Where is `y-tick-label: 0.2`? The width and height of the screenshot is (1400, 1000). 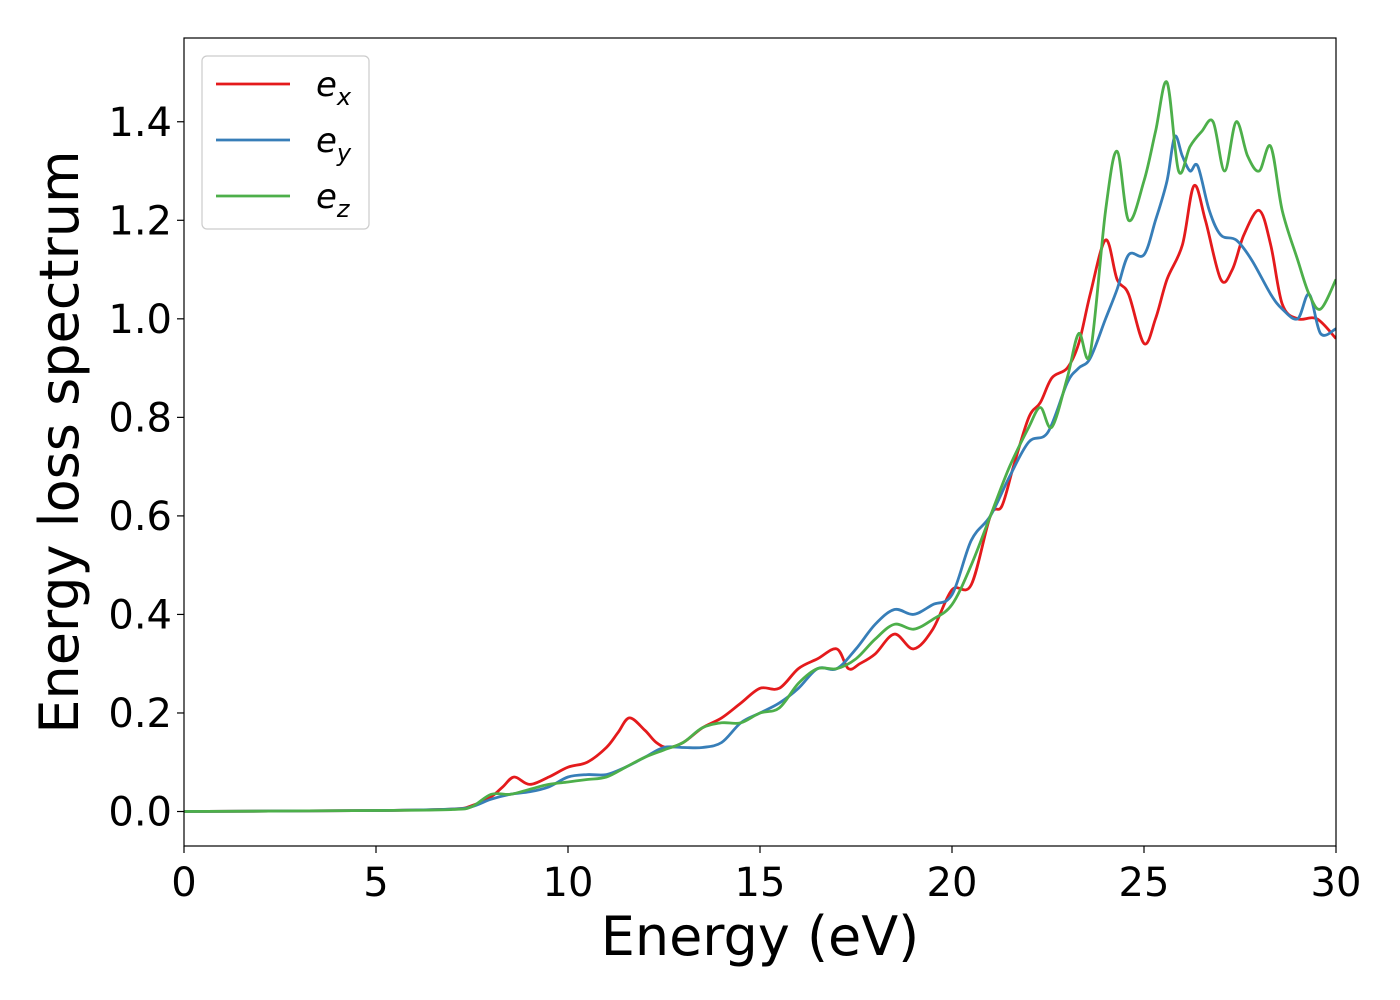
y-tick-label: 0.2 is located at coordinates (140, 714).